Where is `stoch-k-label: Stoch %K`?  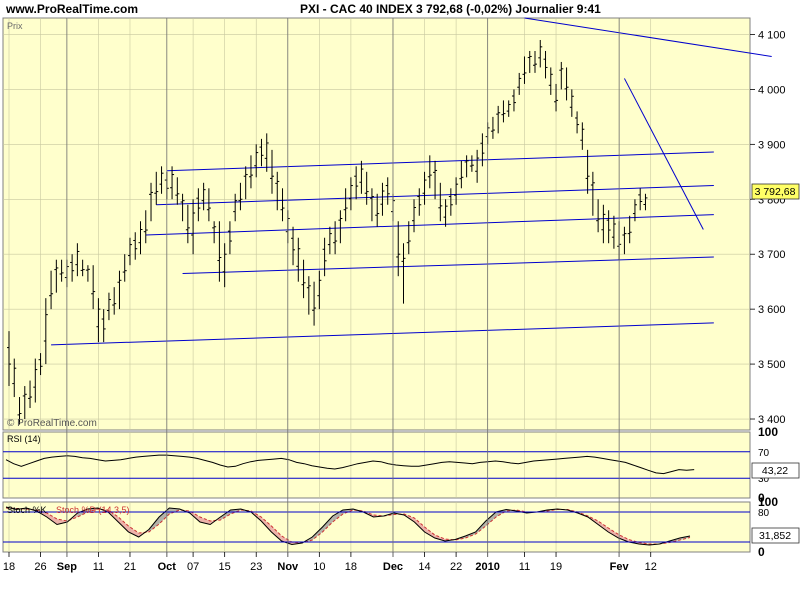 stoch-k-label: Stoch %K is located at coordinates (27, 510).